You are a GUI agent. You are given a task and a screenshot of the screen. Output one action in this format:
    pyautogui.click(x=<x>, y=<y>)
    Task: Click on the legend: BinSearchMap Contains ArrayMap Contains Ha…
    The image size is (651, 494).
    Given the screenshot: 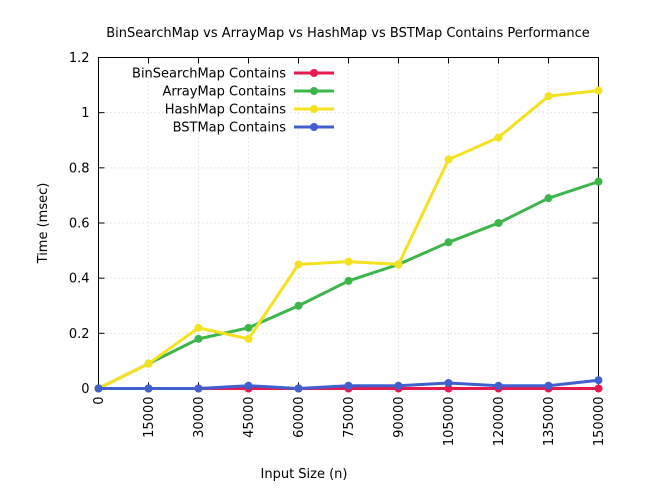 What is the action you would take?
    pyautogui.click(x=233, y=101)
    